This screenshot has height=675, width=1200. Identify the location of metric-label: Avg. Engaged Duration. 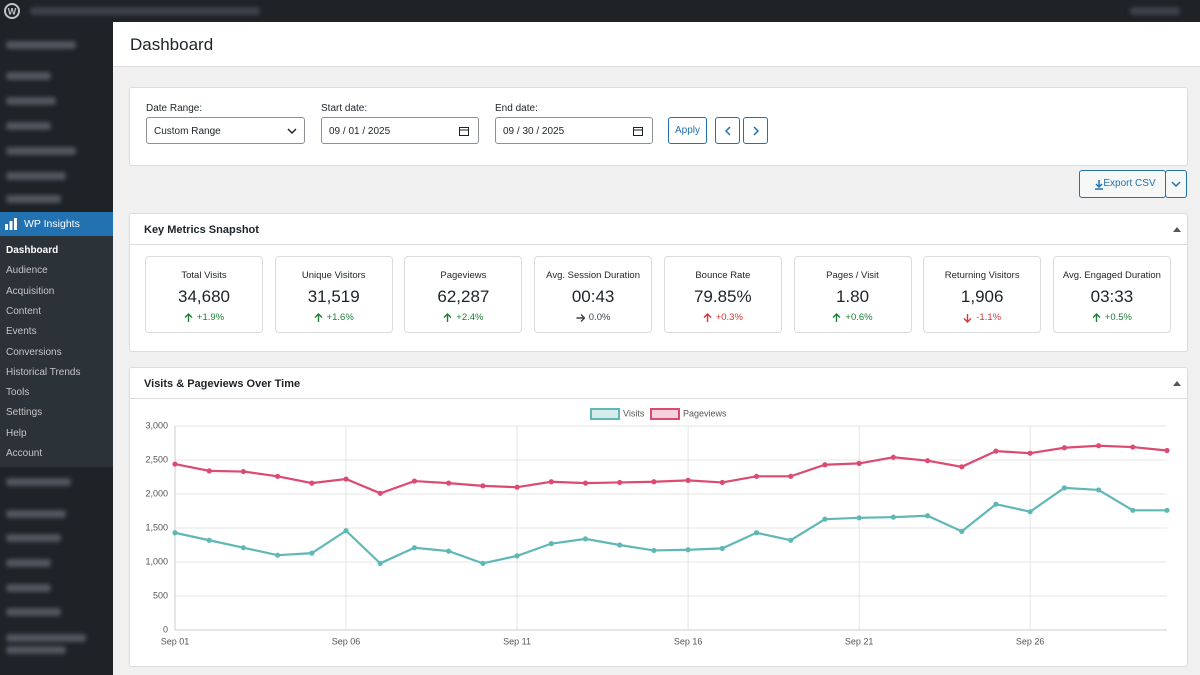
(1111, 275).